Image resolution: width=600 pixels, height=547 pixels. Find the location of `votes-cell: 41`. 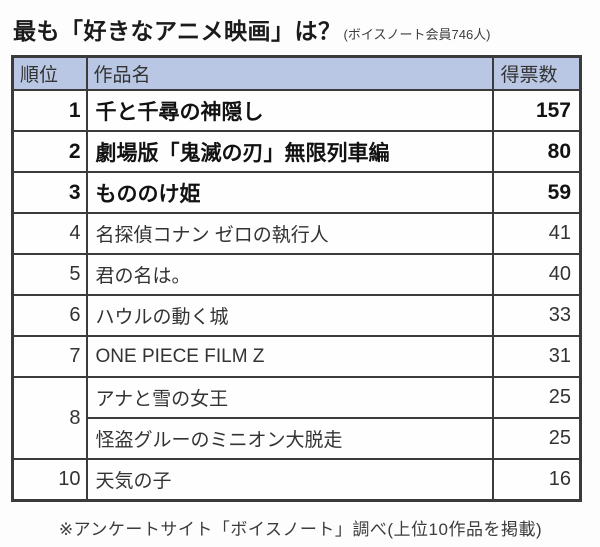

votes-cell: 41 is located at coordinates (536, 233).